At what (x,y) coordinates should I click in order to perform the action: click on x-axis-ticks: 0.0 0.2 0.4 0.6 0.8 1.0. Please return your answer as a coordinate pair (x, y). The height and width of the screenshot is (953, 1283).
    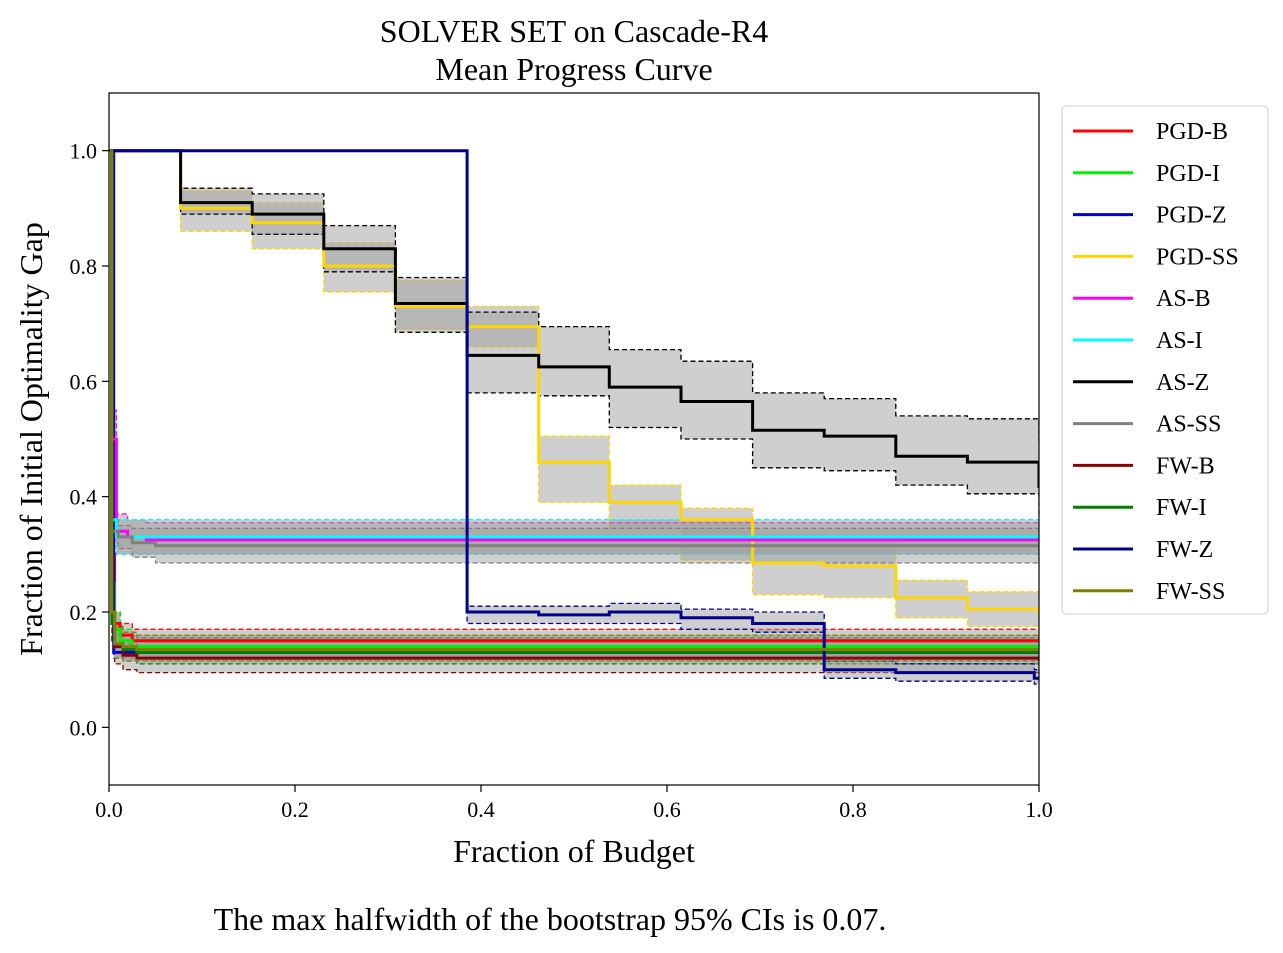
    Looking at the image, I should click on (574, 803).